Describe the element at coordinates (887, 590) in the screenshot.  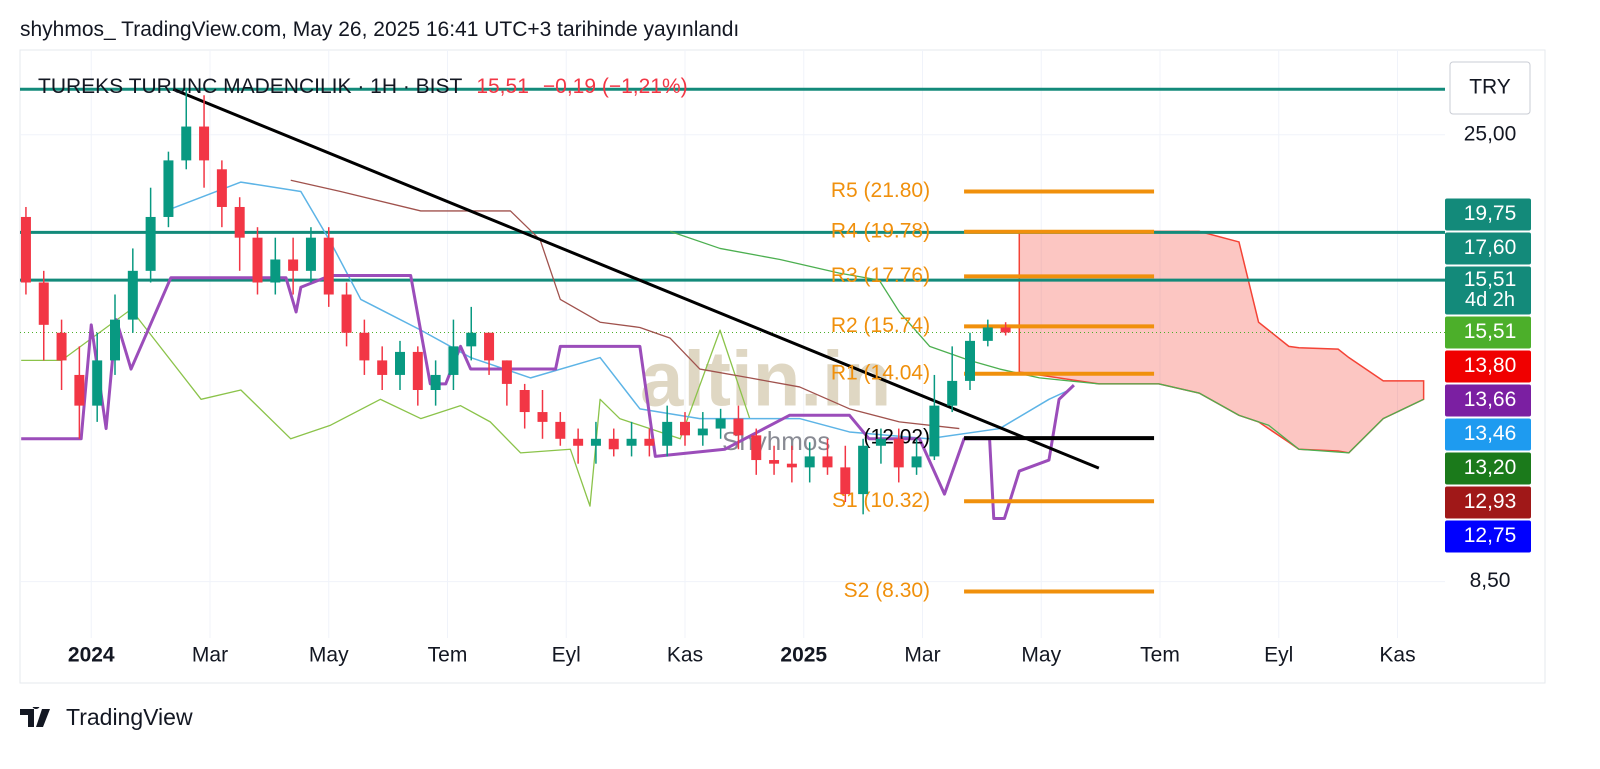
I see `pivot-label: S2 (8.30)` at that location.